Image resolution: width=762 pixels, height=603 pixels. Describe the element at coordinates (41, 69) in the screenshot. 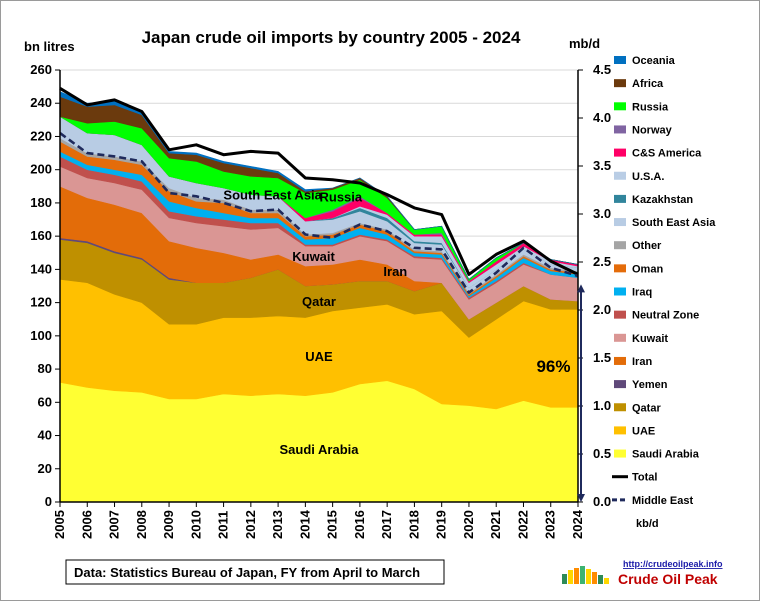

I see `left-tick-label: 260` at that location.